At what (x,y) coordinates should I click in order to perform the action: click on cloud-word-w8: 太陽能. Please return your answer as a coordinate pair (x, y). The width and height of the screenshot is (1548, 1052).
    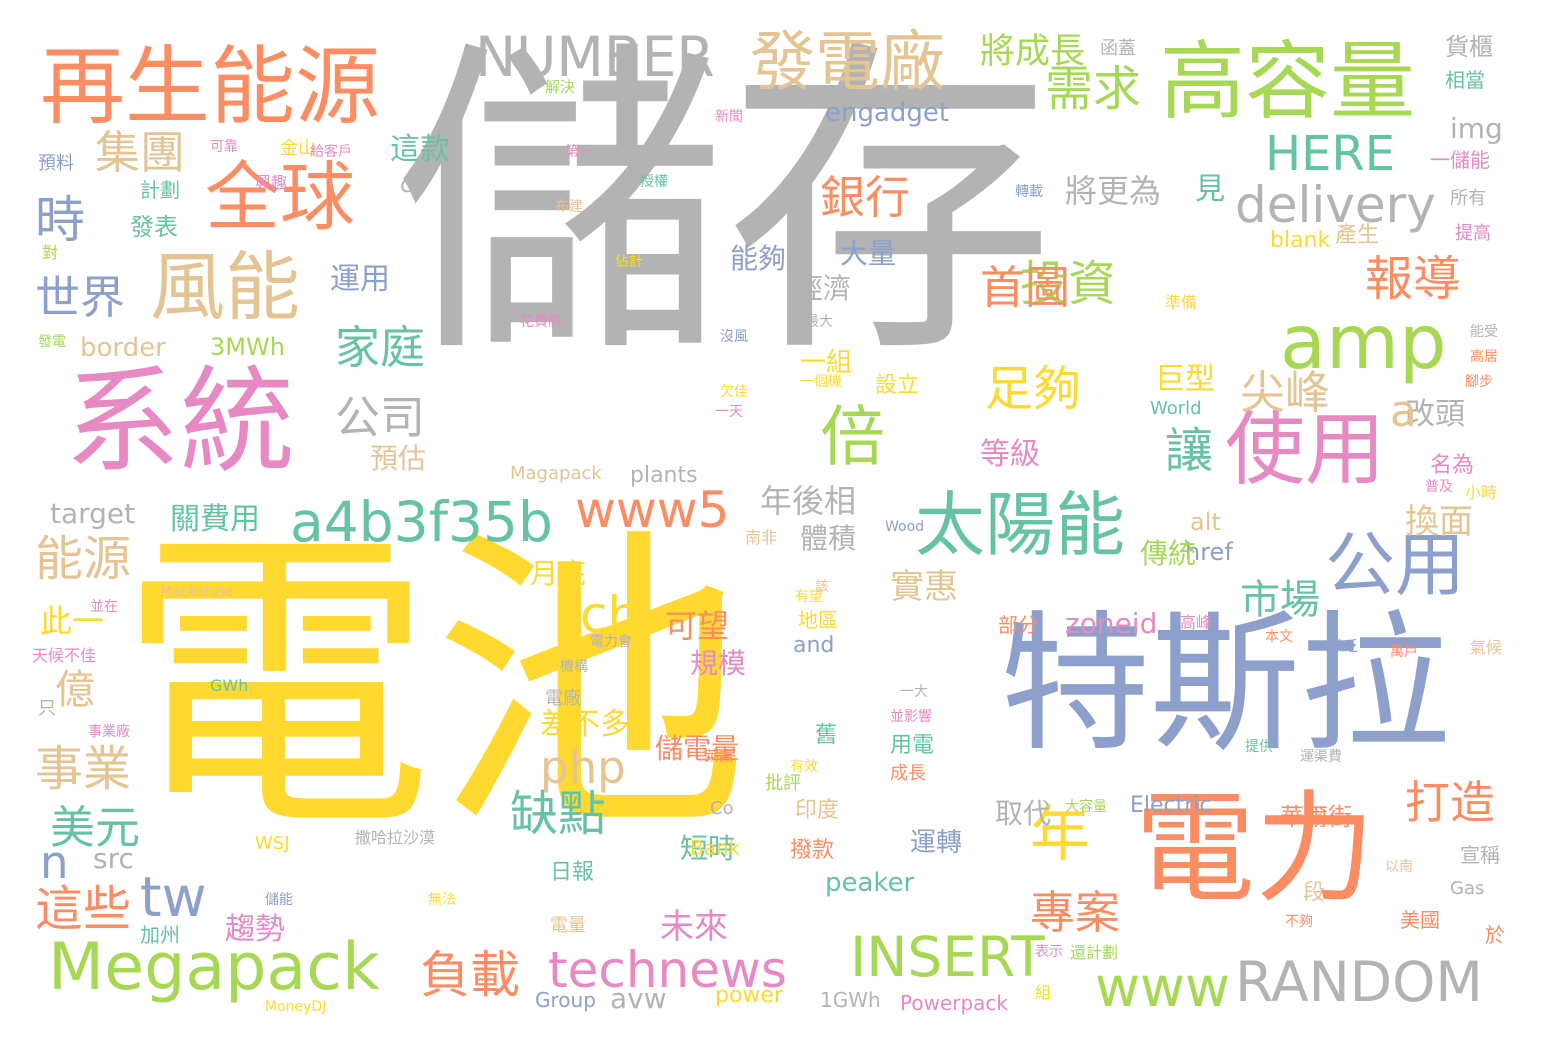
    Looking at the image, I should click on (1020, 525).